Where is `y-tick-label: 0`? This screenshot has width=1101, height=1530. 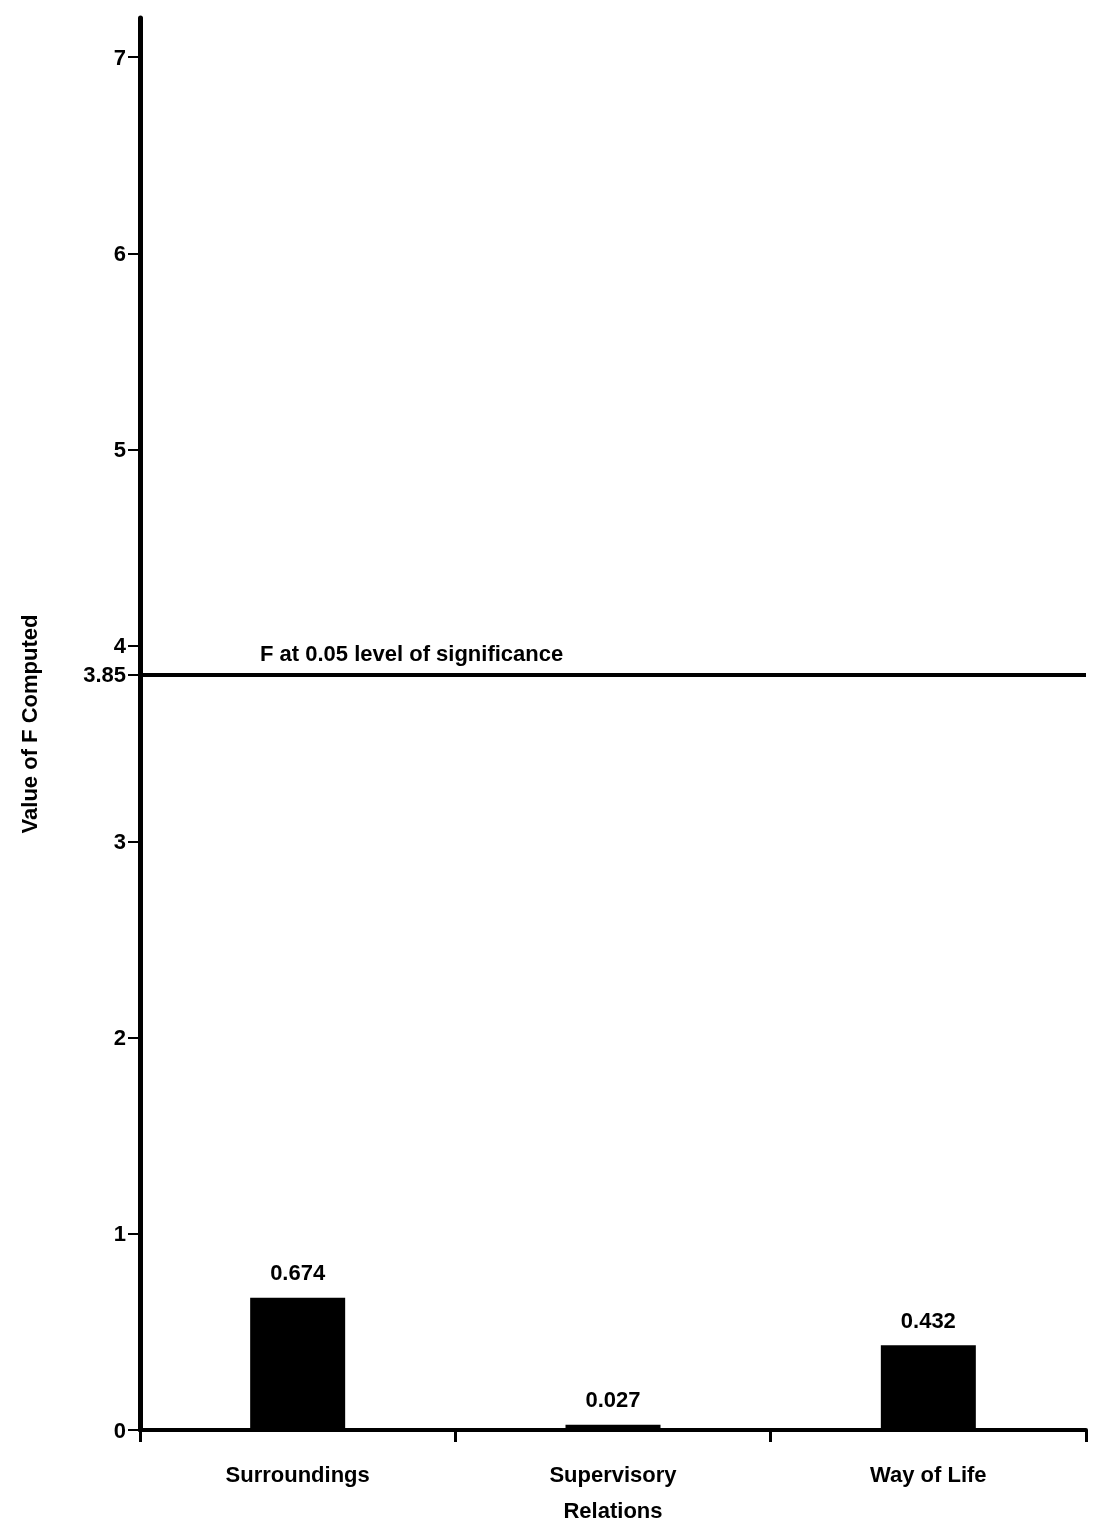
y-tick-label: 0 is located at coordinates (119, 1430).